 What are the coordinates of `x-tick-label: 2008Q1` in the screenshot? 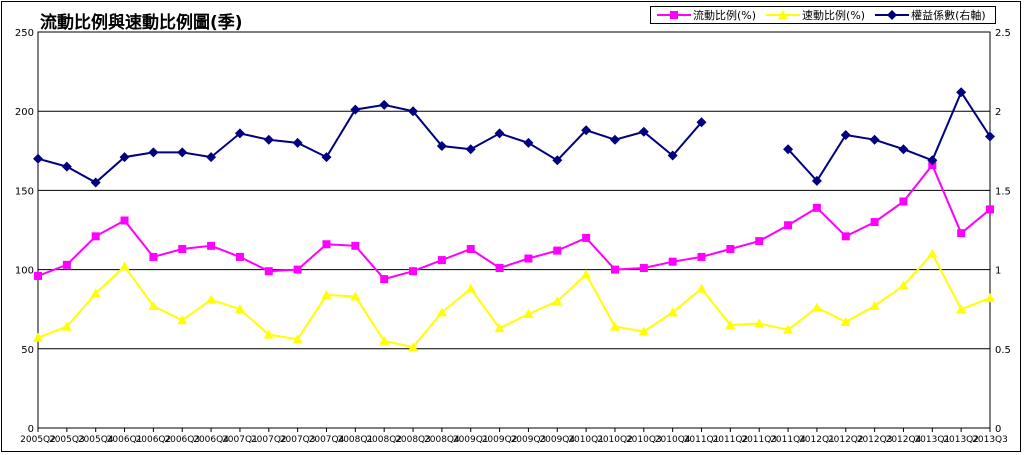 It's located at (355, 440).